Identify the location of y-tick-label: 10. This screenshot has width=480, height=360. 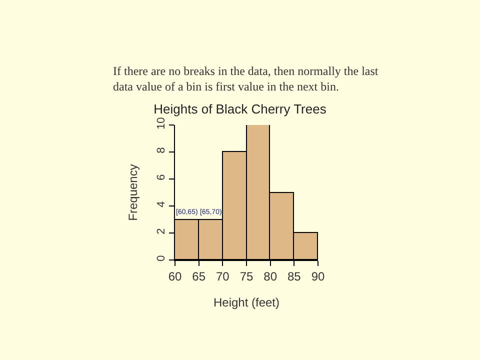
(162, 123).